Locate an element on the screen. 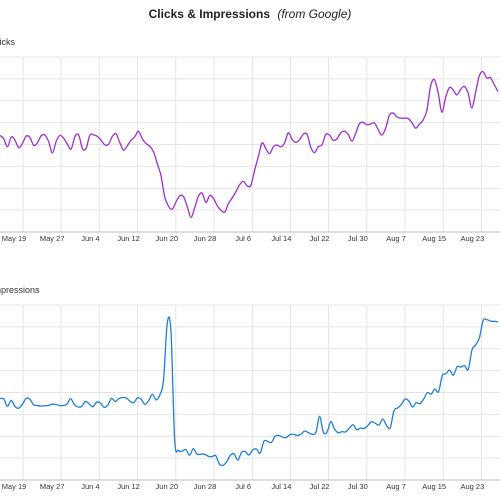 The width and height of the screenshot is (500, 500). clicks-x-tick-label: Jun 12 is located at coordinates (128, 238).